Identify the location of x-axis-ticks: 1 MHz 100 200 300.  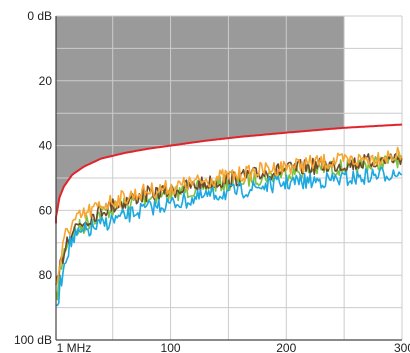
(233, 347).